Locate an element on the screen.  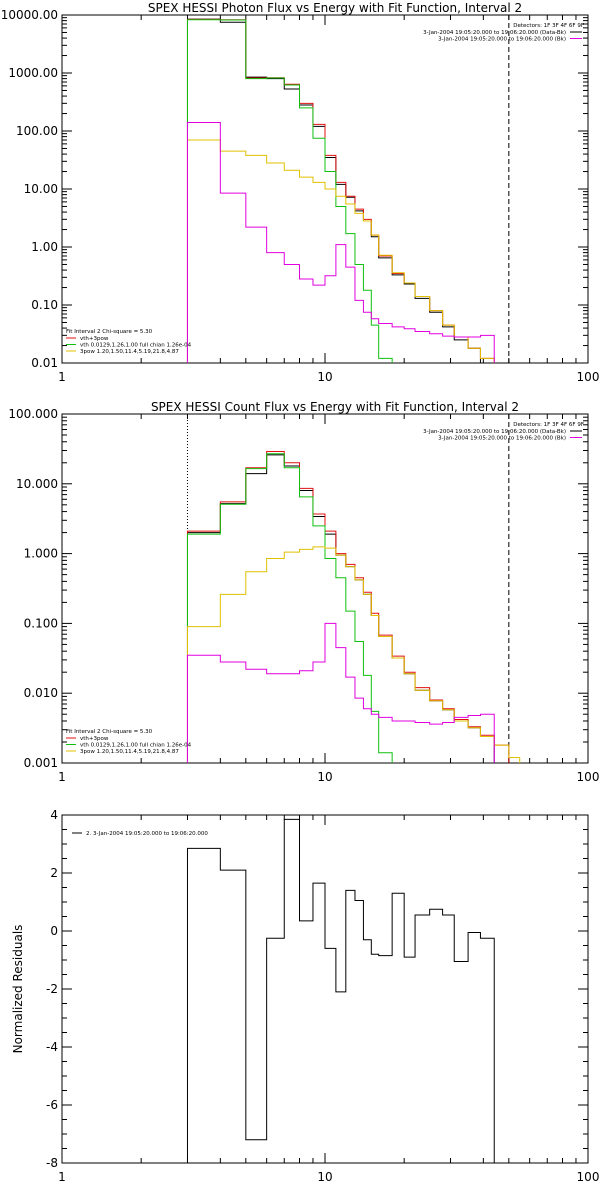
y-tick-label: 1.00 is located at coordinates (44, 247).